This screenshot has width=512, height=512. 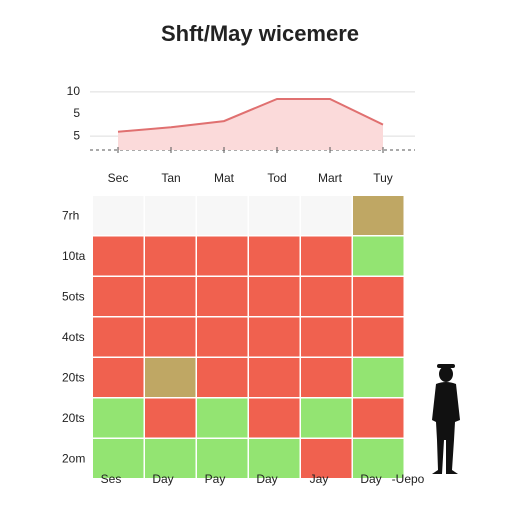 I want to click on y-tick-label: 5, so click(x=76, y=135).